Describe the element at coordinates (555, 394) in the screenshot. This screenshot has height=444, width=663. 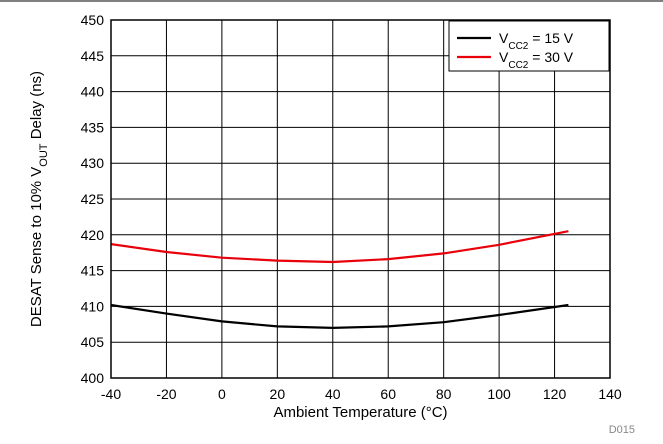
I see `x-tick-label: 120` at that location.